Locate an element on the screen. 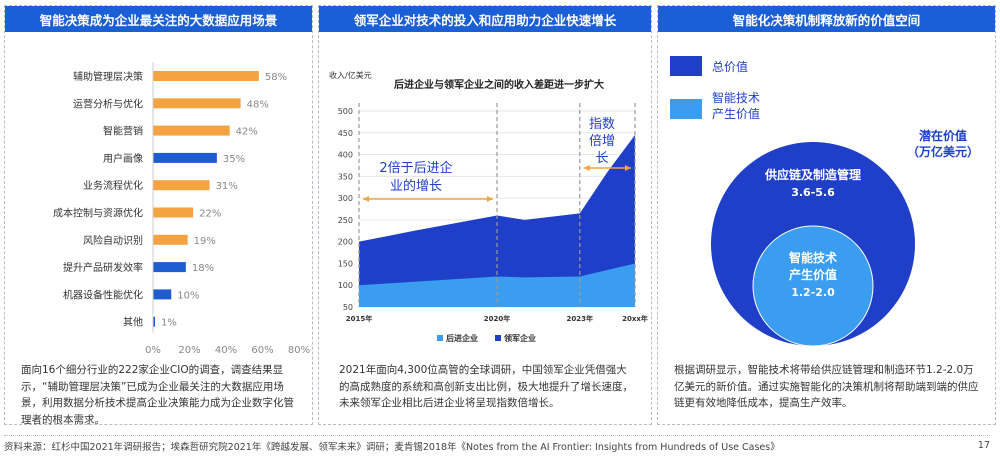 This screenshot has height=463, width=1000. x-tick-label: 2020年 is located at coordinates (497, 318).